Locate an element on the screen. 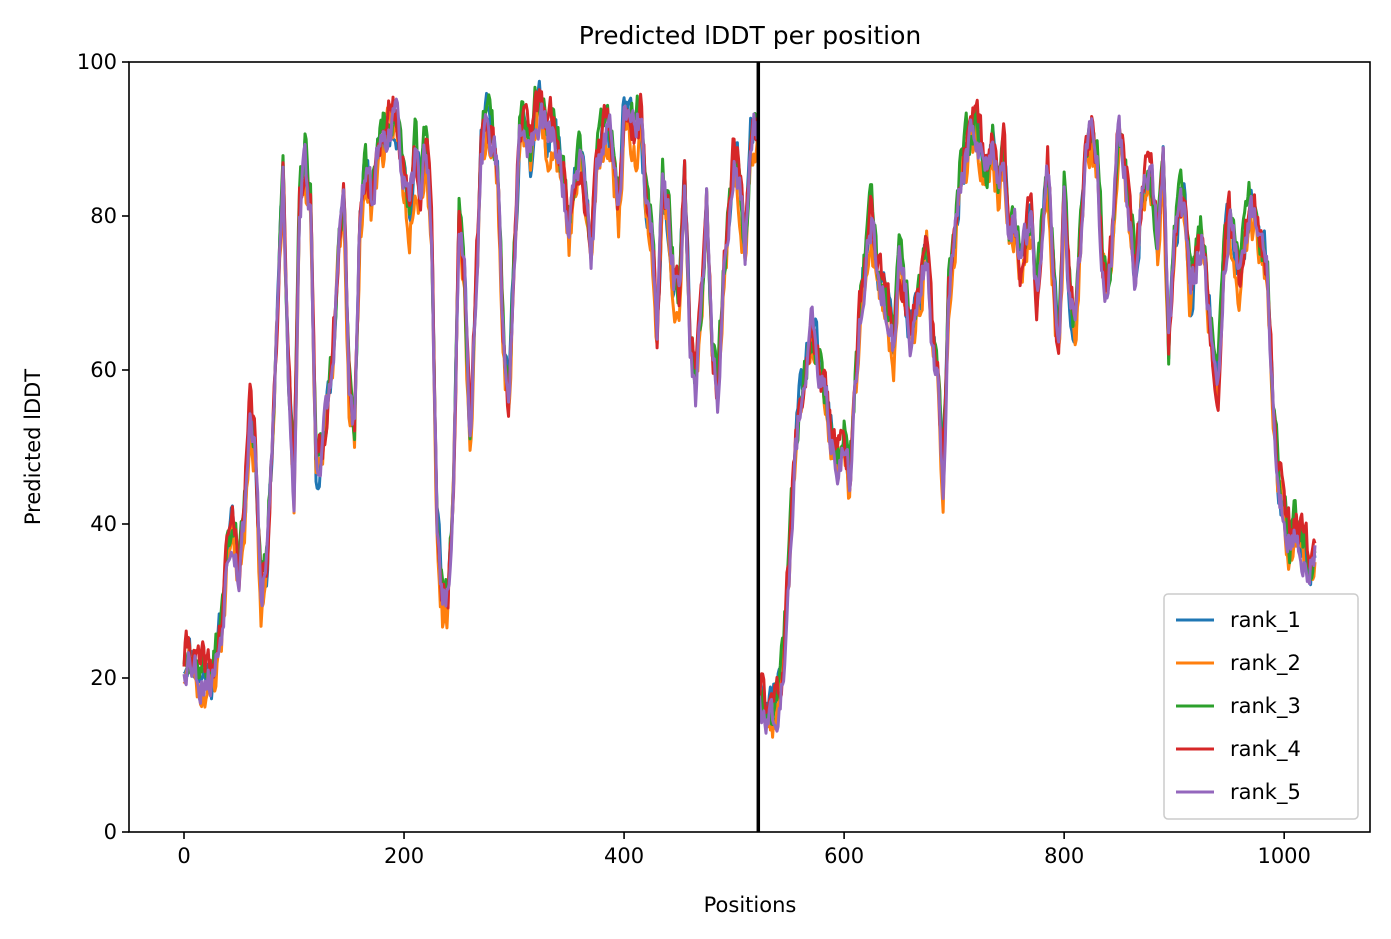  y-tick-label: 100 is located at coordinates (97, 62).